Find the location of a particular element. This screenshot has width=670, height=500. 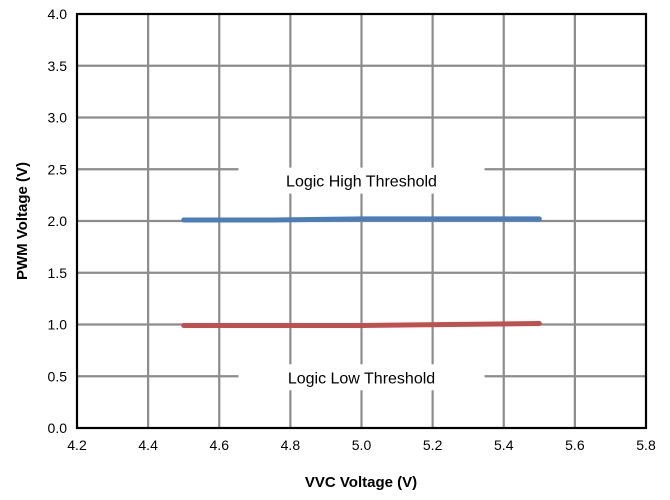

x-tick-label: 4.4 is located at coordinates (148, 445).